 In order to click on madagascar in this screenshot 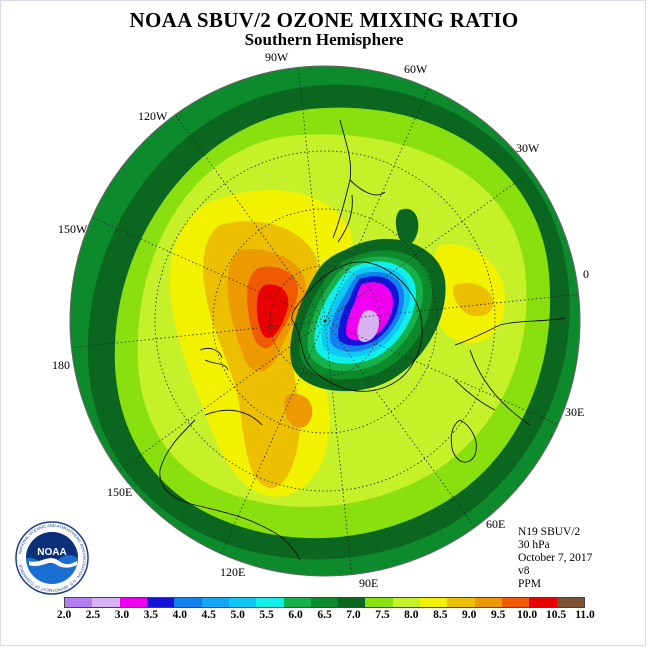, I will do `click(463, 441)`.